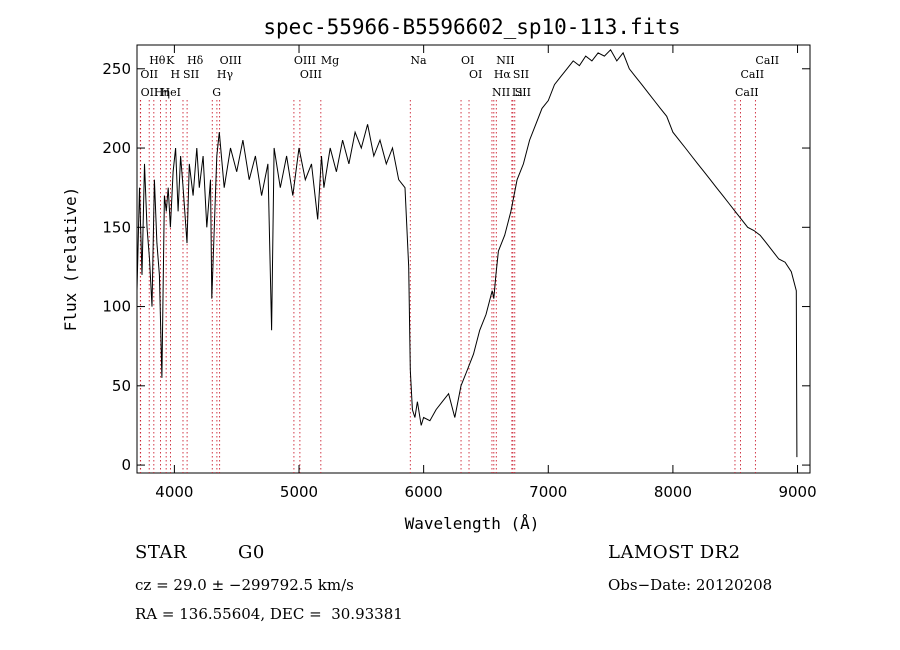 This screenshot has height=650, width=900. Describe the element at coordinates (161, 552) in the screenshot. I see `object-class: STAR` at that location.